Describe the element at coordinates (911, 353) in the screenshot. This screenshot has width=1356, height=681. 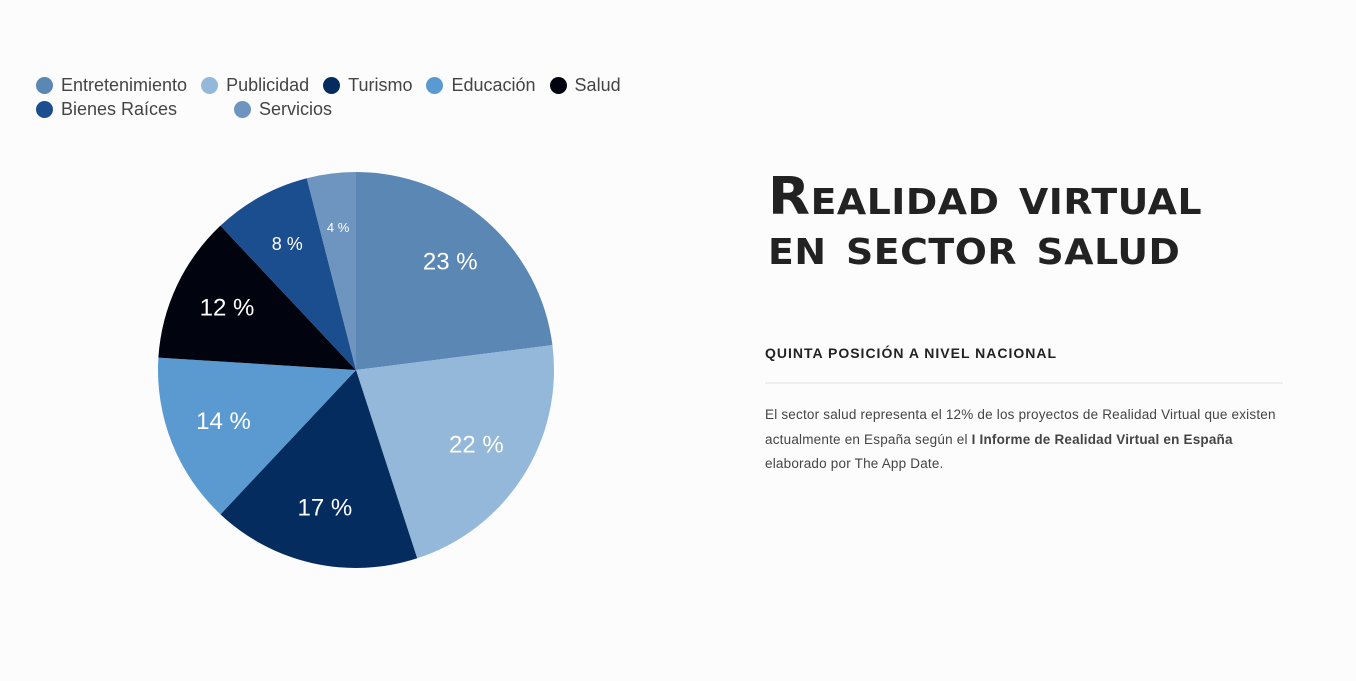
I see `subtitle: QUINTA POSICIÓN A NIVEL NACIONAL` at that location.